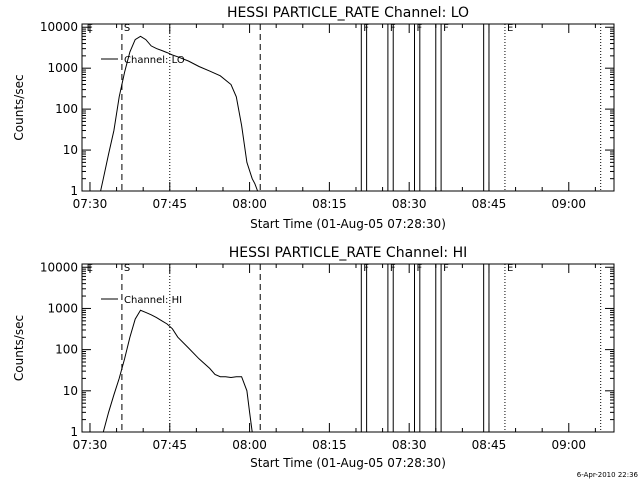  Describe the element at coordinates (154, 60) in the screenshot. I see `legend-label: Channel: LO` at that location.